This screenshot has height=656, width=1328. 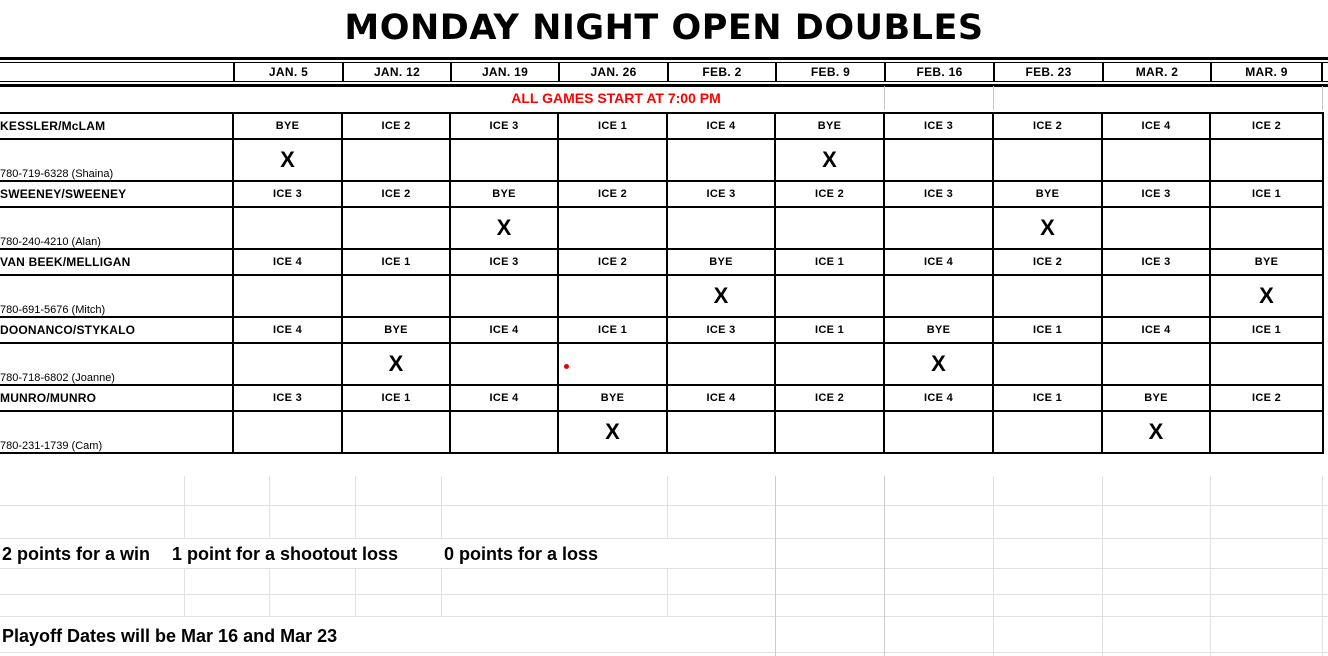 What do you see at coordinates (829, 72) in the screenshot?
I see `date-header: FEB. 9` at bounding box center [829, 72].